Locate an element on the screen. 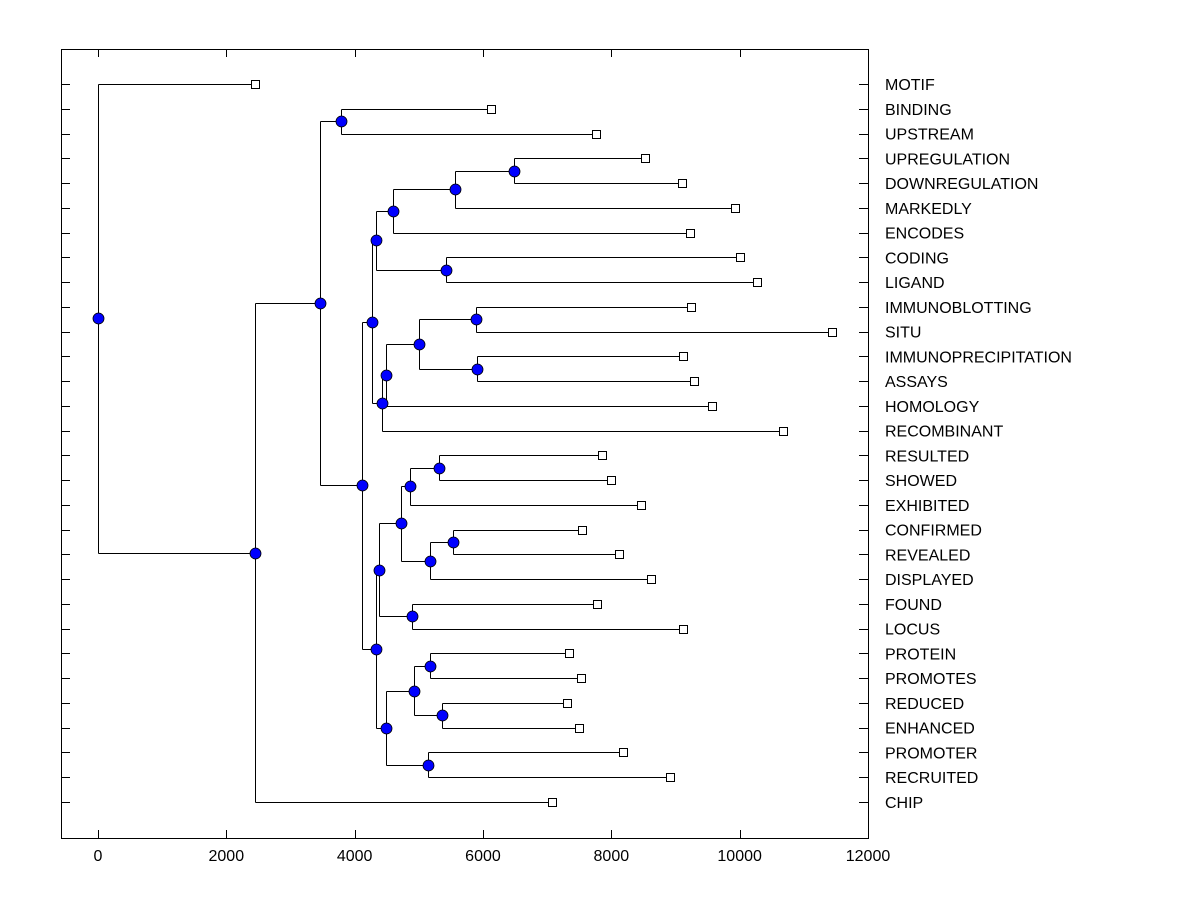 The image size is (1200, 900). x-tick-label: 8000 is located at coordinates (612, 856).